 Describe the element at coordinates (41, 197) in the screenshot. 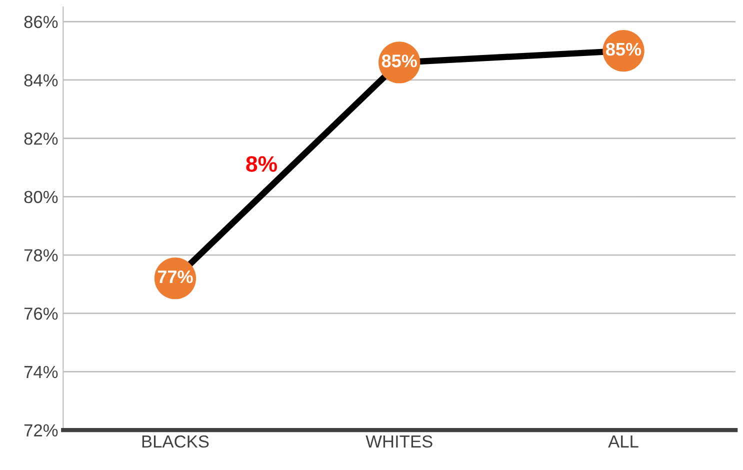

I see `y-tick-label: 80%` at that location.